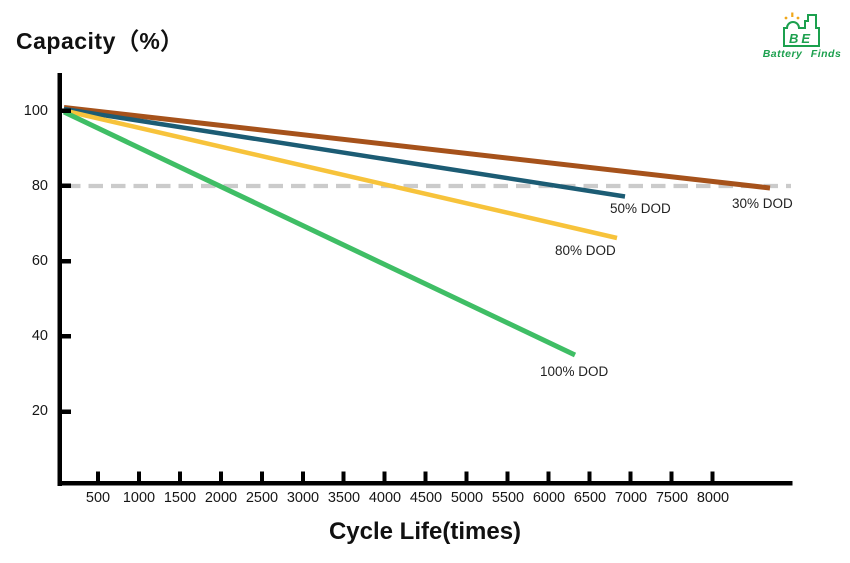 Image resolution: width=850 pixels, height=563 pixels. What do you see at coordinates (344, 152) in the screenshot?
I see `line-50pct-dod` at bounding box center [344, 152].